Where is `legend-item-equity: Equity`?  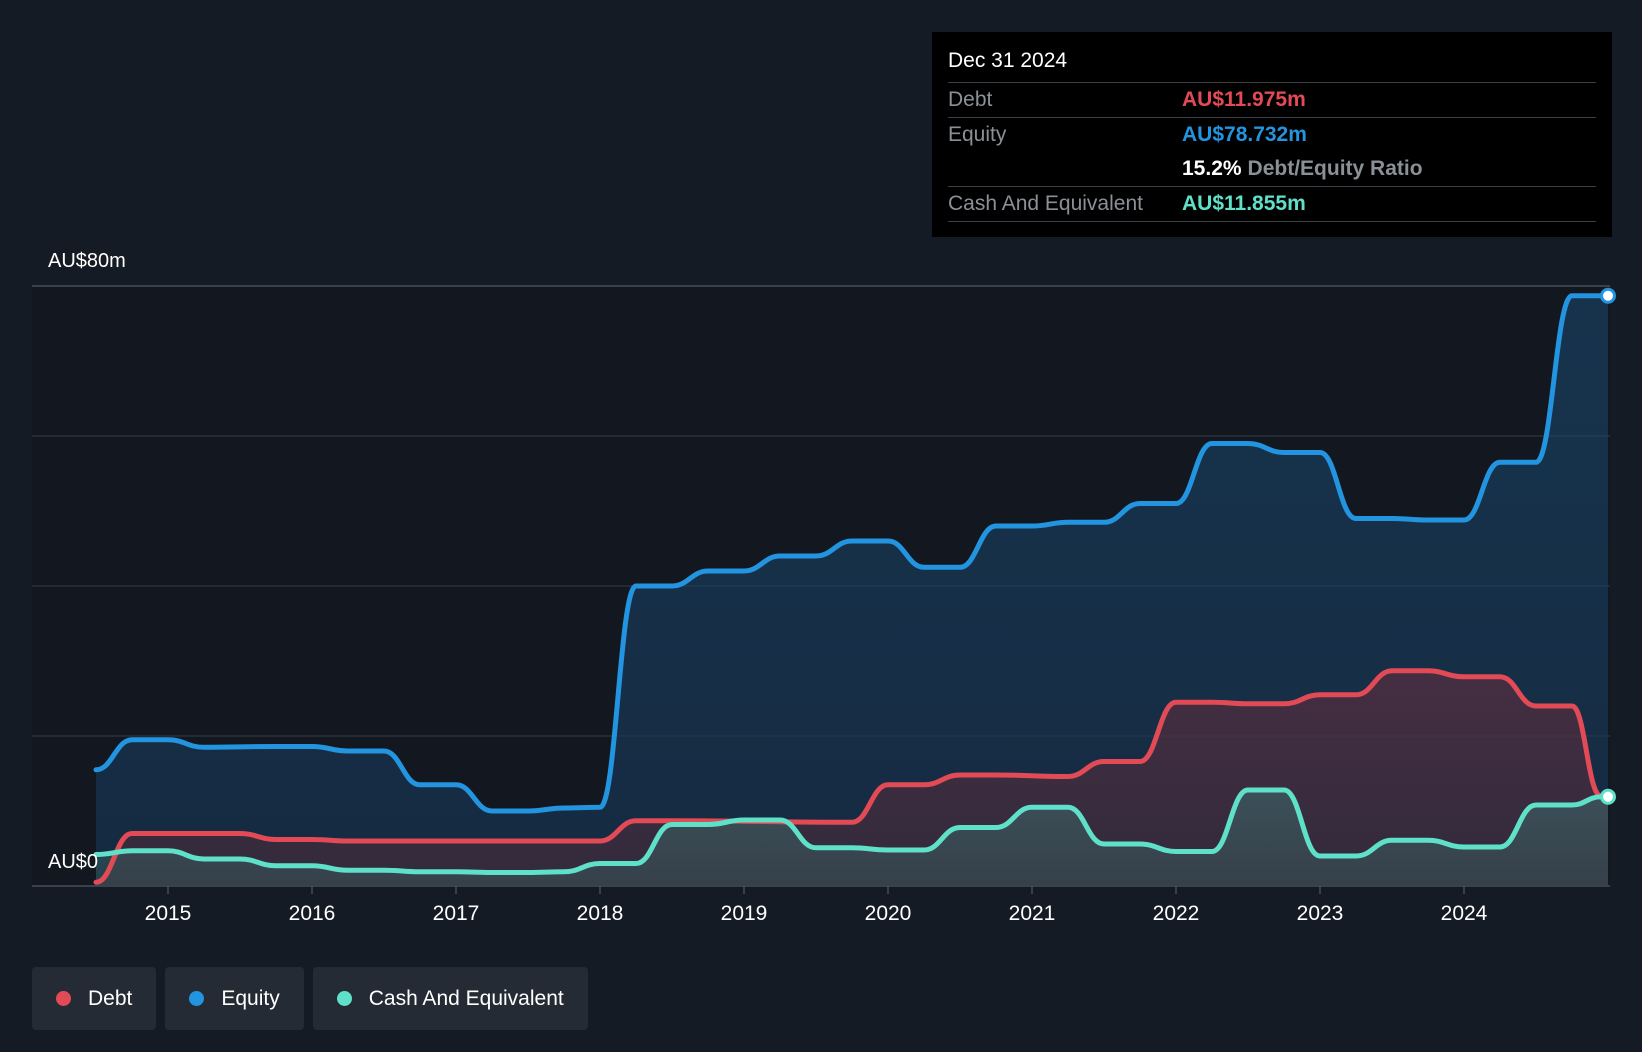 legend-item-equity: Equity is located at coordinates (234, 998).